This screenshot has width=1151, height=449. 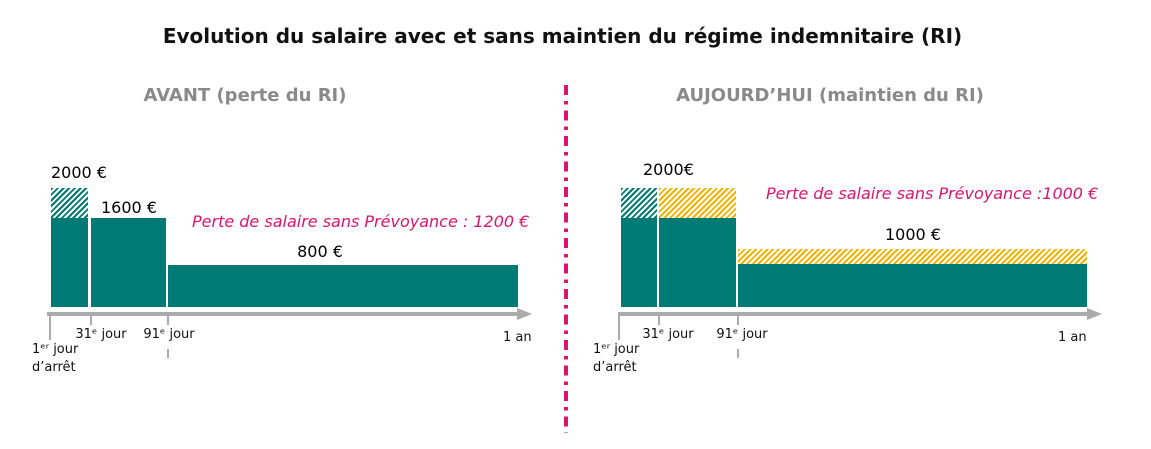 I want to click on aujourdhui-1an-label: 1 an, so click(x=1072, y=337).